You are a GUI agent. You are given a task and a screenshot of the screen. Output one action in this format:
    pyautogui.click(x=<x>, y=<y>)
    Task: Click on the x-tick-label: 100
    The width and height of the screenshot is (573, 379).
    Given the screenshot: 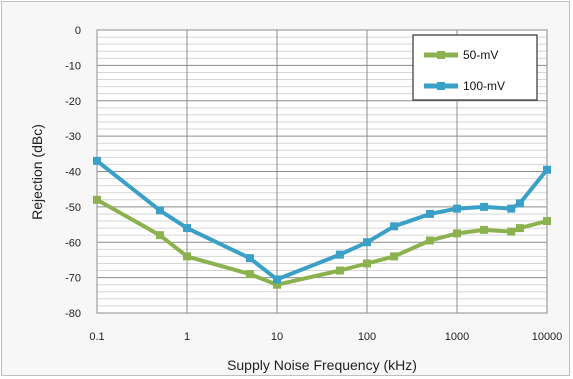 What is the action you would take?
    pyautogui.click(x=367, y=337)
    